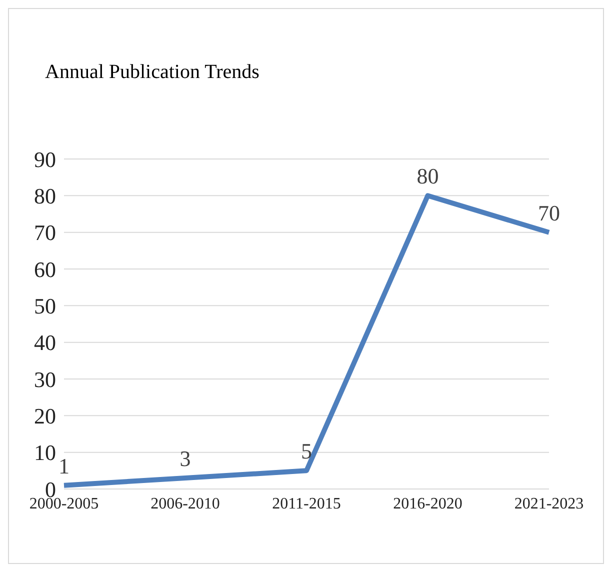 This screenshot has height=575, width=612. What do you see at coordinates (45, 195) in the screenshot?
I see `y-tick-label: 80` at bounding box center [45, 195].